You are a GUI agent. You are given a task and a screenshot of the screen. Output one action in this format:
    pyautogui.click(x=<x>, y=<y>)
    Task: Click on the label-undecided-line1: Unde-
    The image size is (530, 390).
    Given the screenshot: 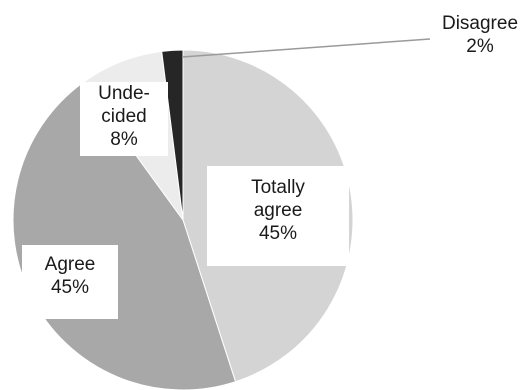 What is the action you would take?
    pyautogui.click(x=124, y=93)
    